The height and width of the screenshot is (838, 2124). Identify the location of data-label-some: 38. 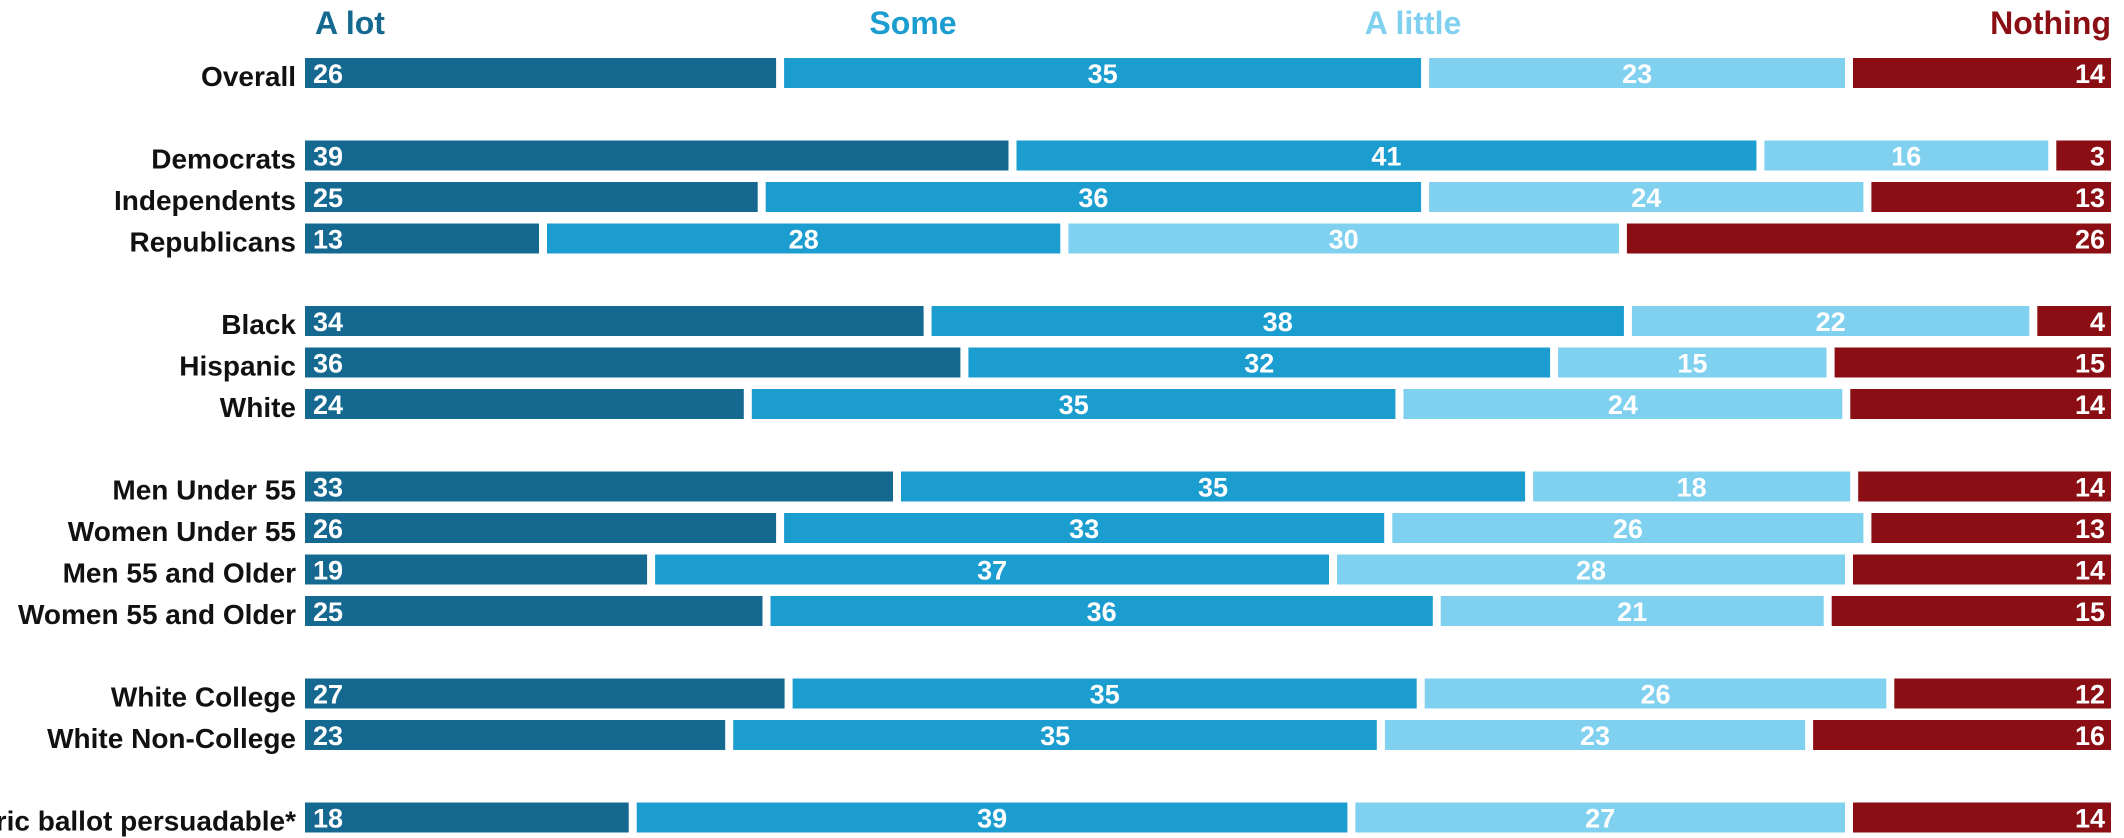
(1278, 322).